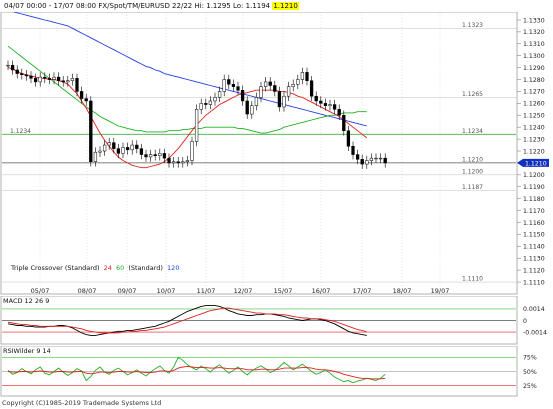  What do you see at coordinates (145, 268) in the screenshot?
I see `indicator-legend-p3: (Standard)` at bounding box center [145, 268].